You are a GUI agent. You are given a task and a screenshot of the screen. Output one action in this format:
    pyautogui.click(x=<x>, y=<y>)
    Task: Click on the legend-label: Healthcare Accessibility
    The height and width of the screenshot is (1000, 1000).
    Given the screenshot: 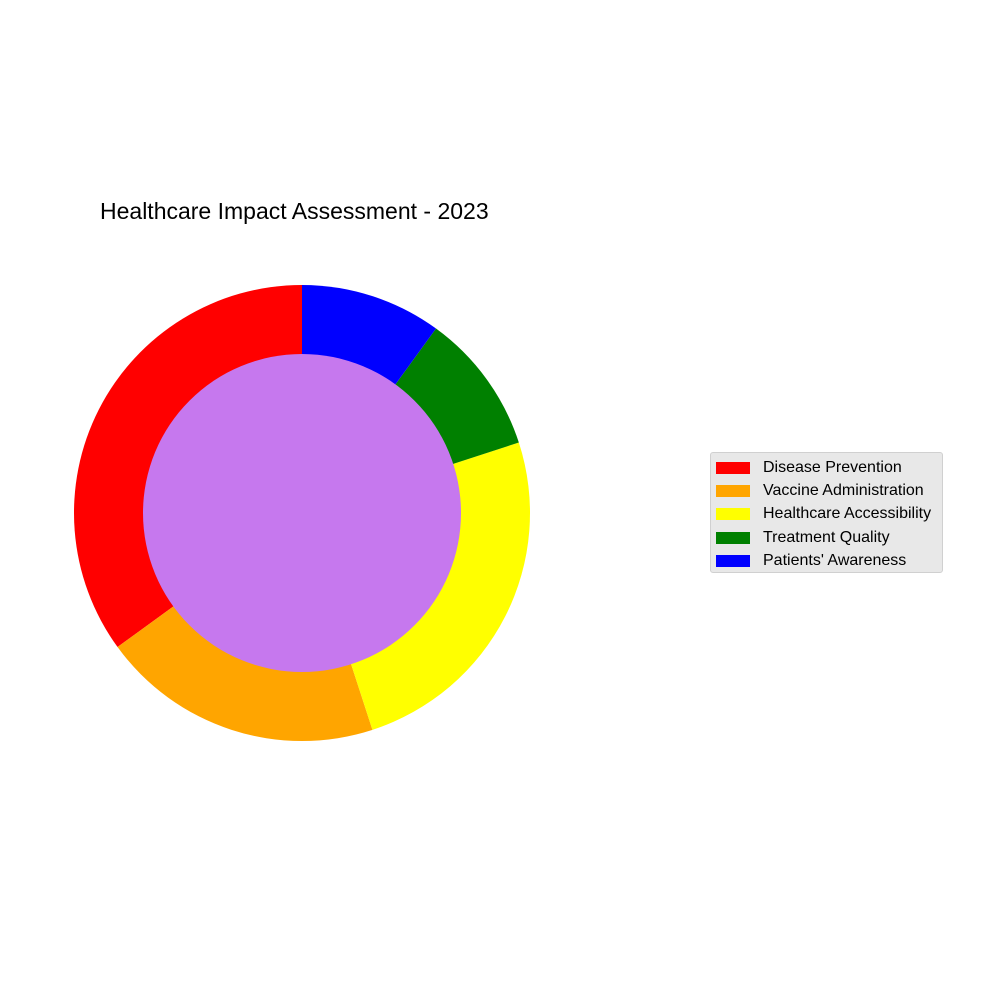 What is the action you would take?
    pyautogui.click(x=847, y=514)
    